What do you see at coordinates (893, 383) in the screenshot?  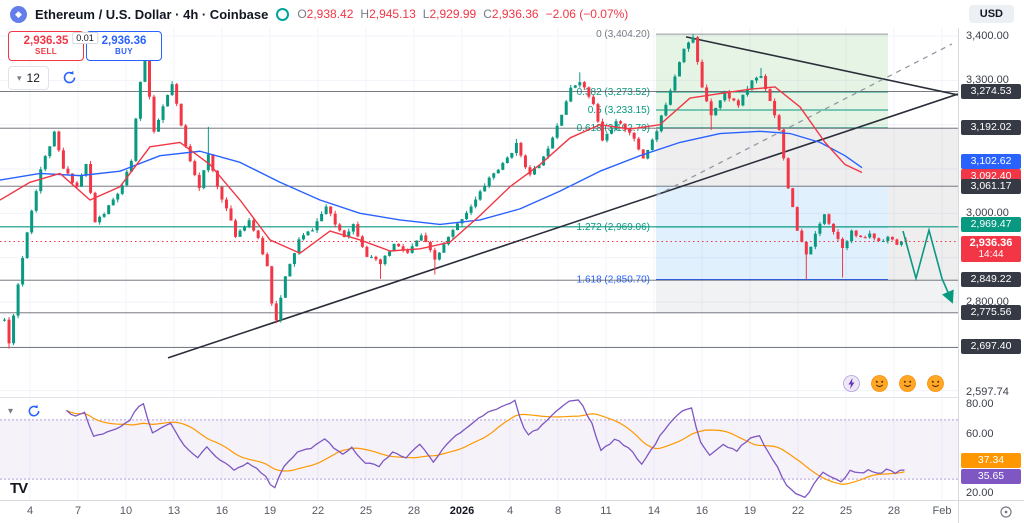 I see `quick-action-icons` at bounding box center [893, 383].